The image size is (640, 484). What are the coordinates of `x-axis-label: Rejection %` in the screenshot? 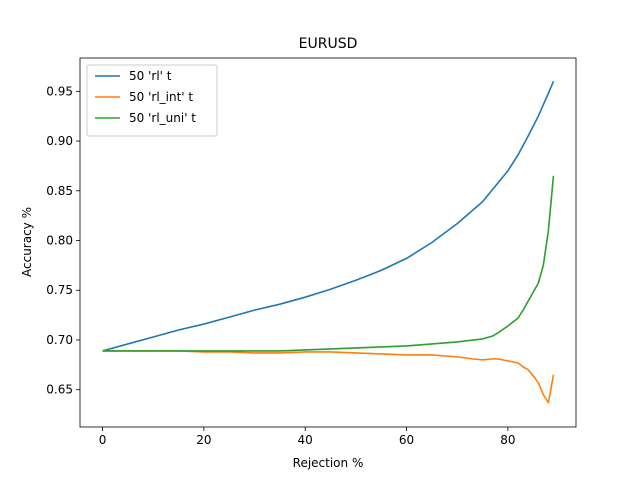 It's located at (328, 463).